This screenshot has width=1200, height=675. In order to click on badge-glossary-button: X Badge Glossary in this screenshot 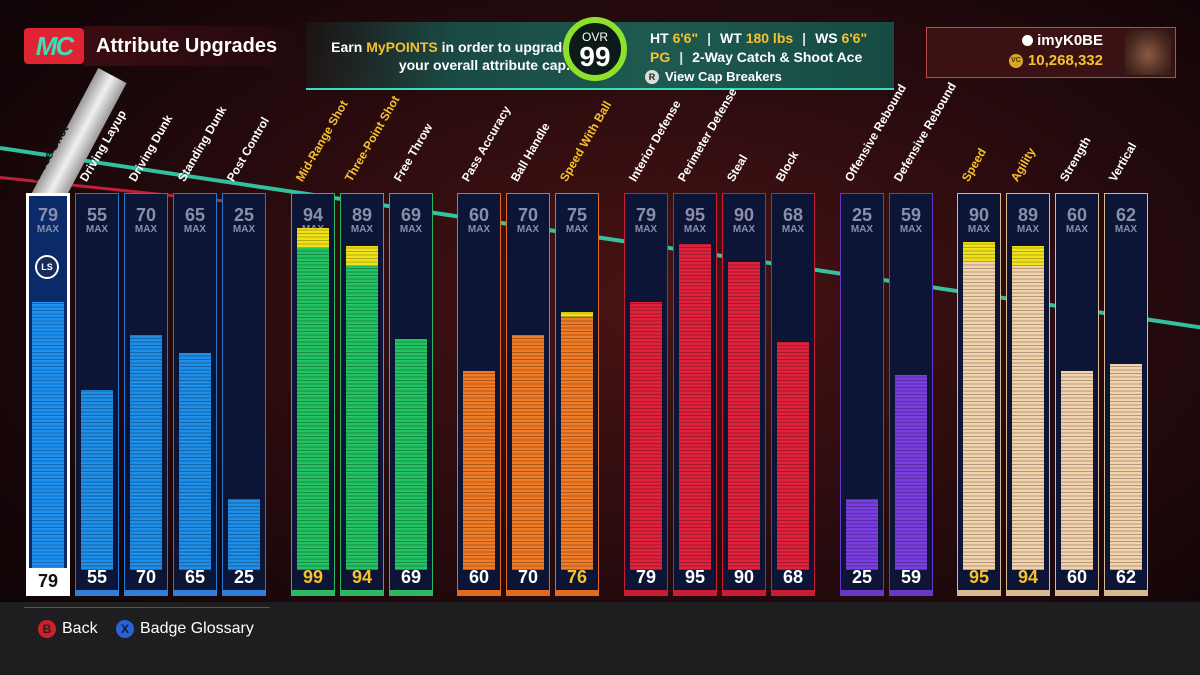, I will do `click(185, 629)`.